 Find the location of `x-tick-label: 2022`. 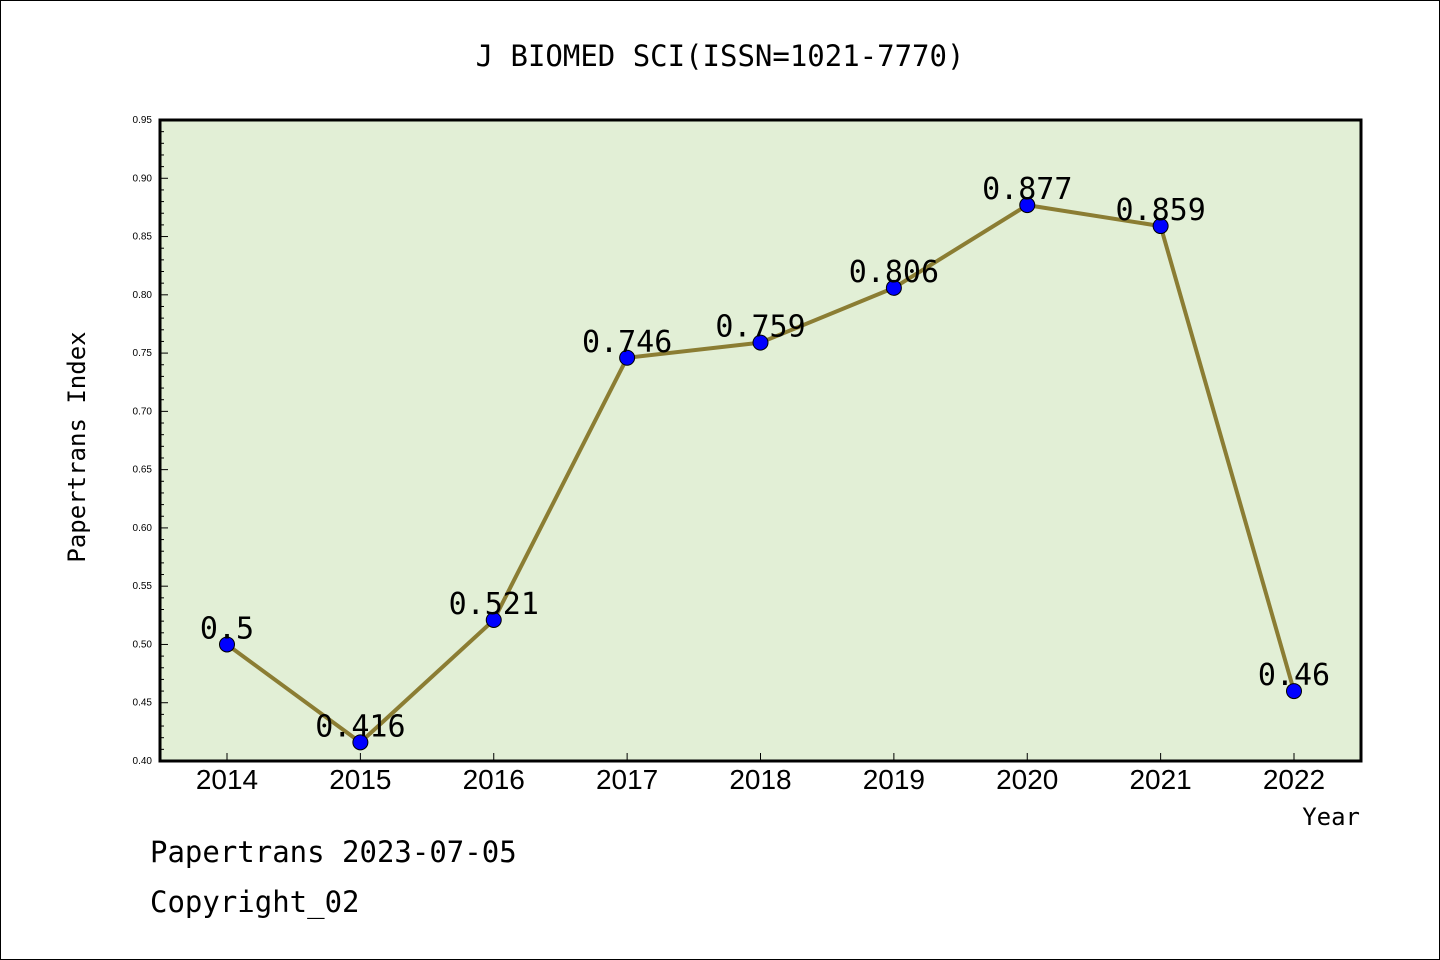

x-tick-label: 2022 is located at coordinates (1294, 779).